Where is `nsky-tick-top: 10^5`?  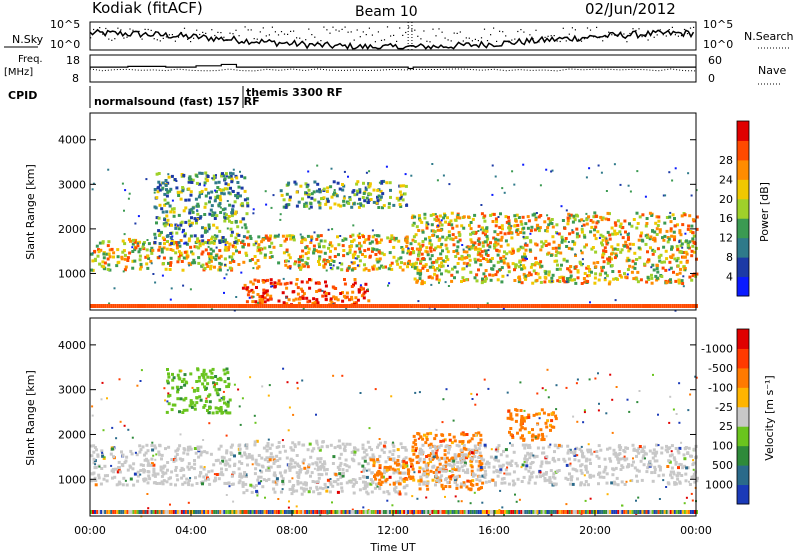
nsky-tick-top: 10^5 is located at coordinates (65, 24).